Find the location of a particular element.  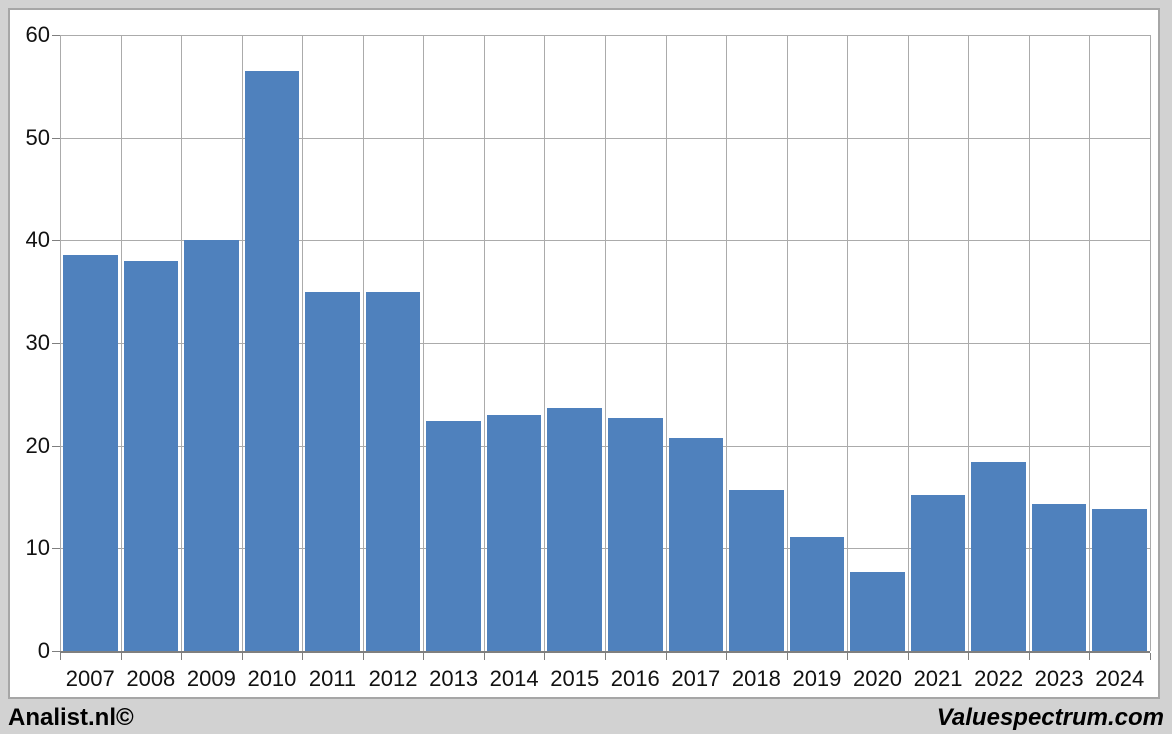

x-tick-label: 2011 is located at coordinates (332, 678).